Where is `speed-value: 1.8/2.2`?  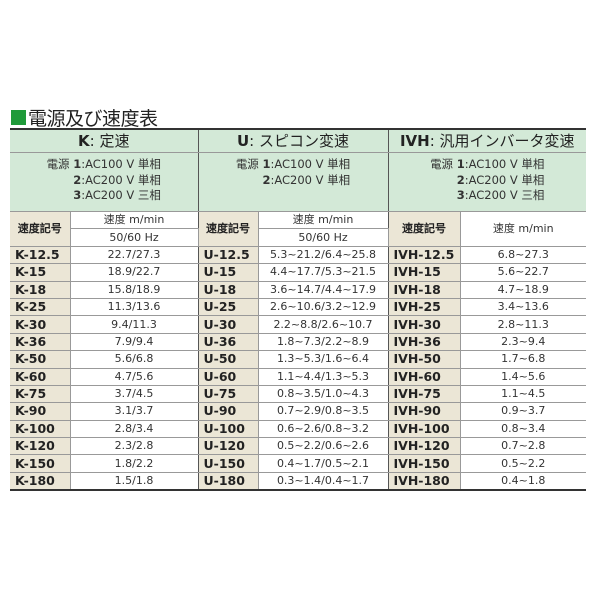 speed-value: 1.8/2.2 is located at coordinates (134, 463).